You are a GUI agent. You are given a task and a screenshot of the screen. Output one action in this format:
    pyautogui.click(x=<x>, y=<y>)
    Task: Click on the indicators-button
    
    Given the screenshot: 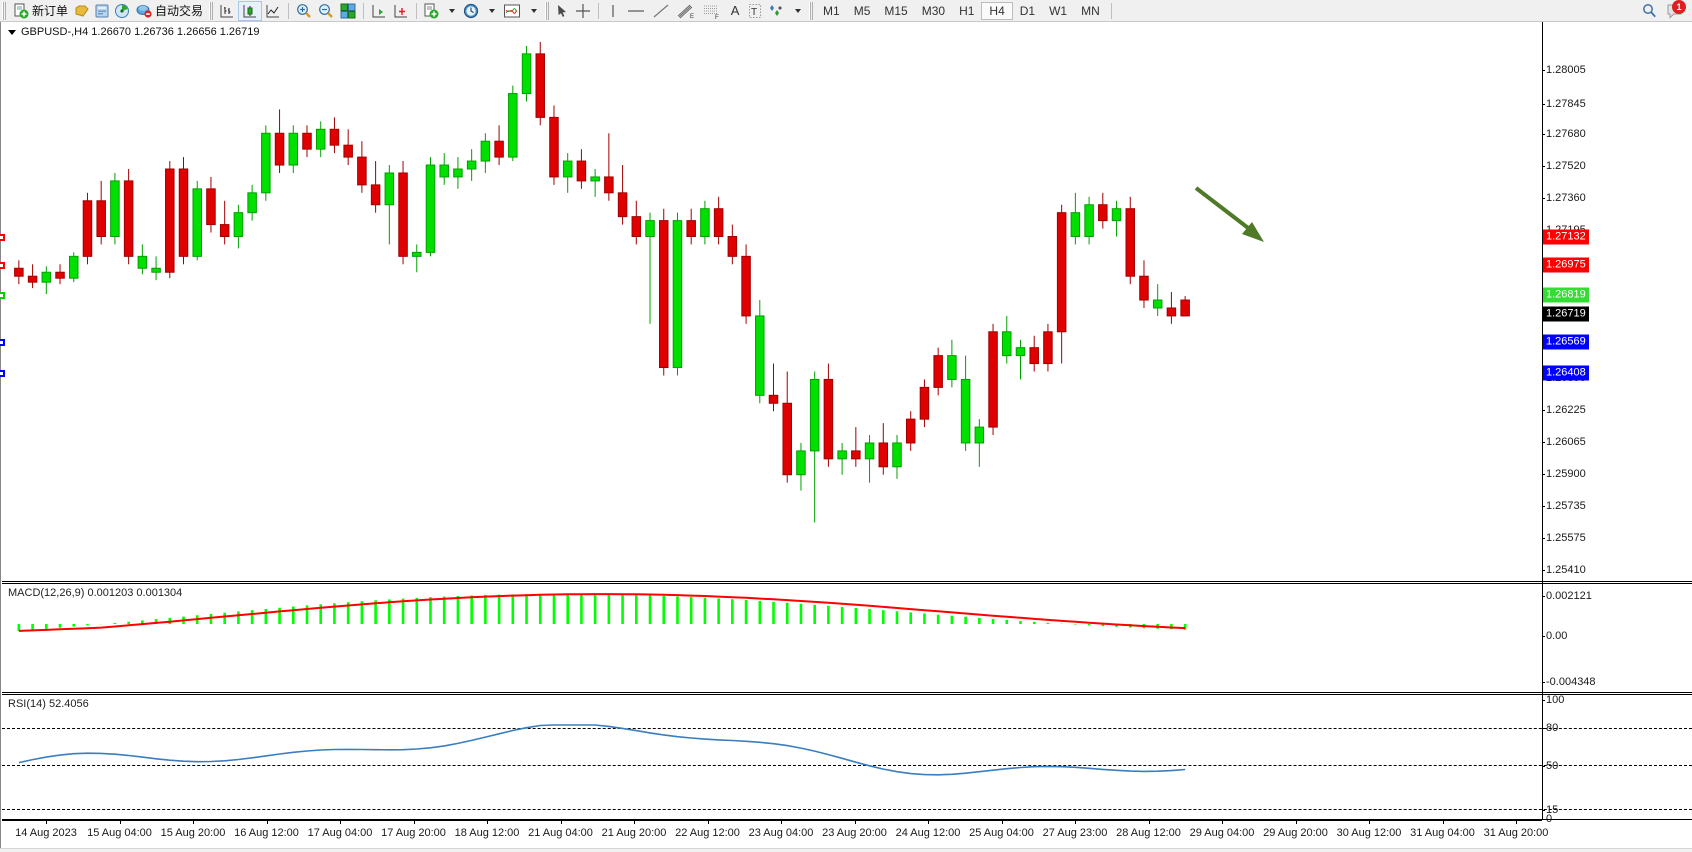 What is the action you would take?
    pyautogui.click(x=431, y=11)
    